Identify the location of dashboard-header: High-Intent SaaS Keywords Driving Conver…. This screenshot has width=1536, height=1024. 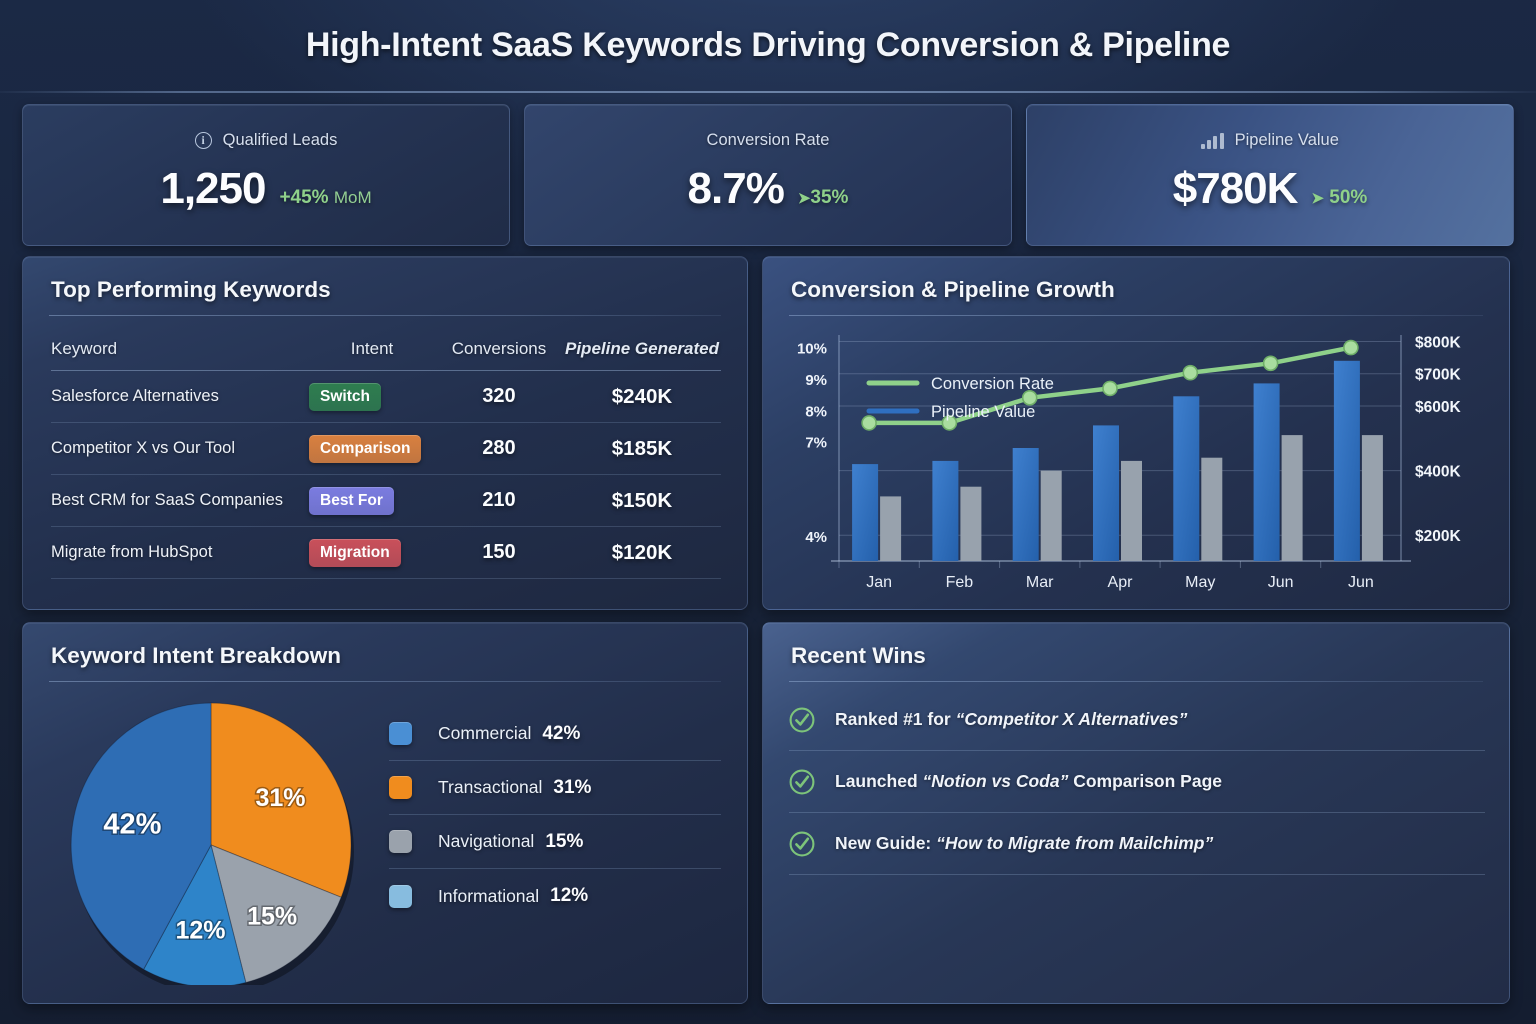
(768, 46).